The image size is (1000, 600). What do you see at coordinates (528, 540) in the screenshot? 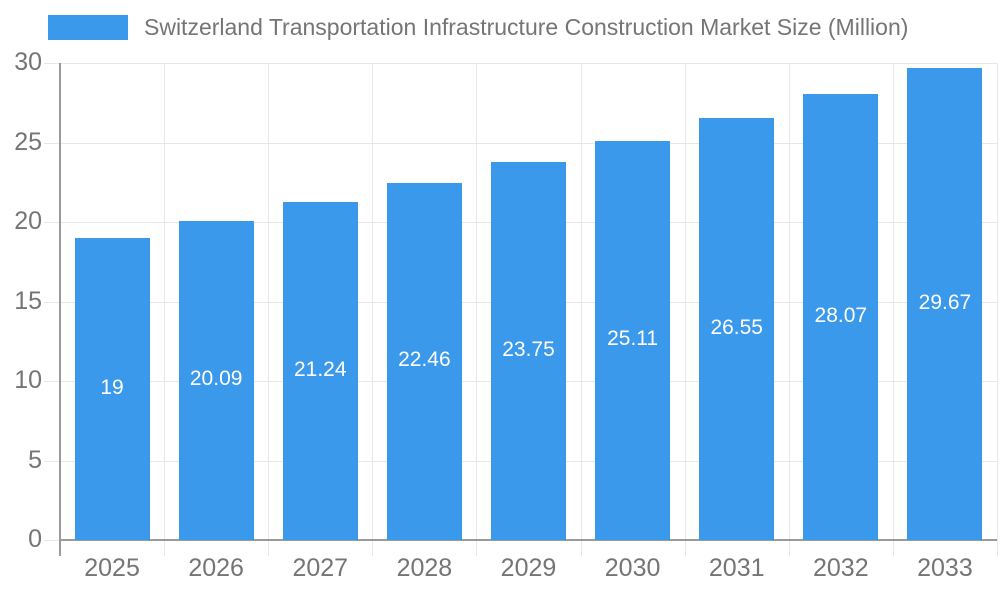
I see `x-axis-line` at bounding box center [528, 540].